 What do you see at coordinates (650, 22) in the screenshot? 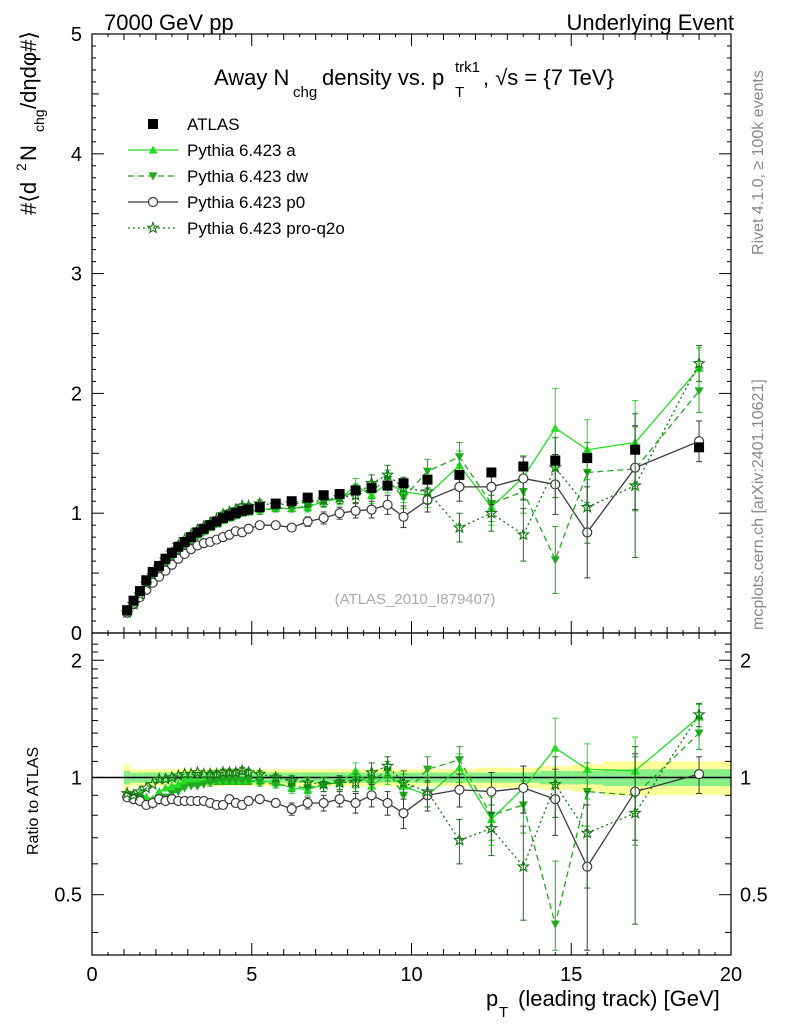
I see `header-right: Underlying Event` at bounding box center [650, 22].